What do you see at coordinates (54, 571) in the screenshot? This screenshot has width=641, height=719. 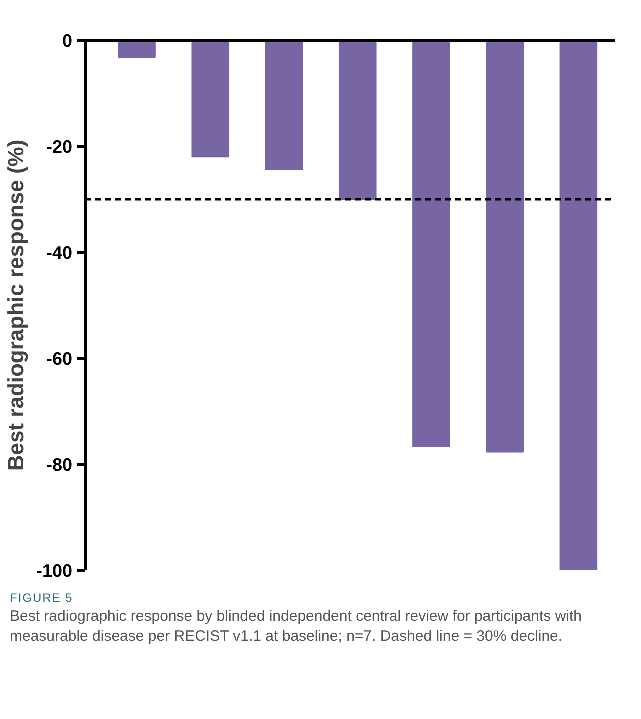 I see `y-tick-label: -100` at bounding box center [54, 571].